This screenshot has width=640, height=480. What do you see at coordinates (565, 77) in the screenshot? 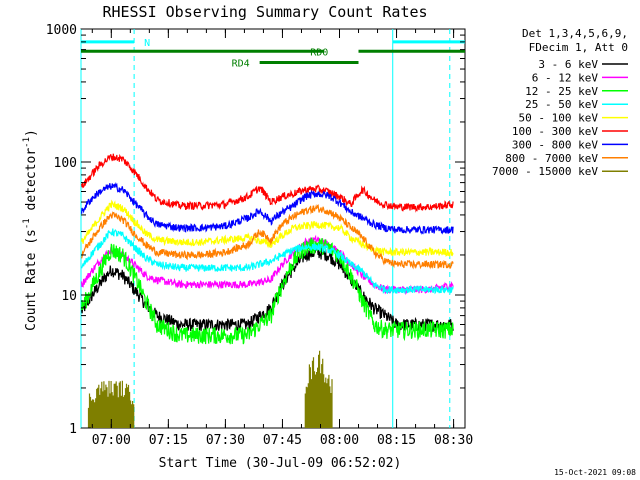
I see `legend-label-6-12-kev: 6 - 12 keV` at bounding box center [565, 77].